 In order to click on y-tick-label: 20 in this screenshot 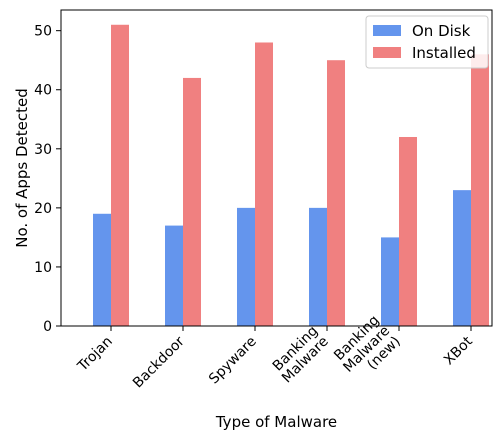, I will do `click(43, 209)`.